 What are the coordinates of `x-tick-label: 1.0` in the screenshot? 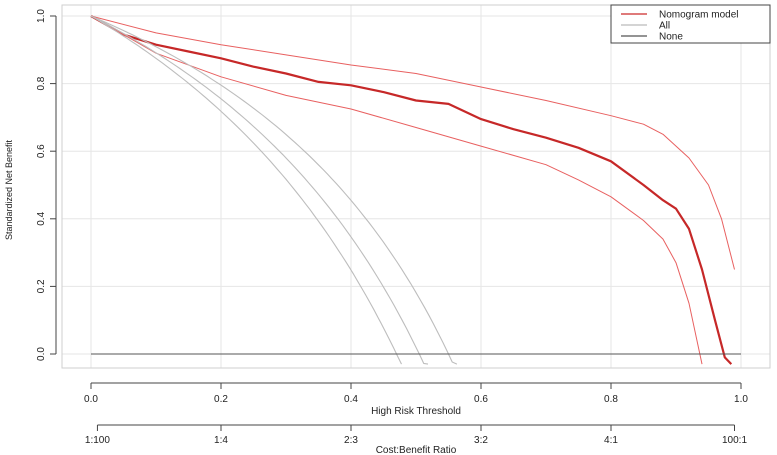 It's located at (741, 399).